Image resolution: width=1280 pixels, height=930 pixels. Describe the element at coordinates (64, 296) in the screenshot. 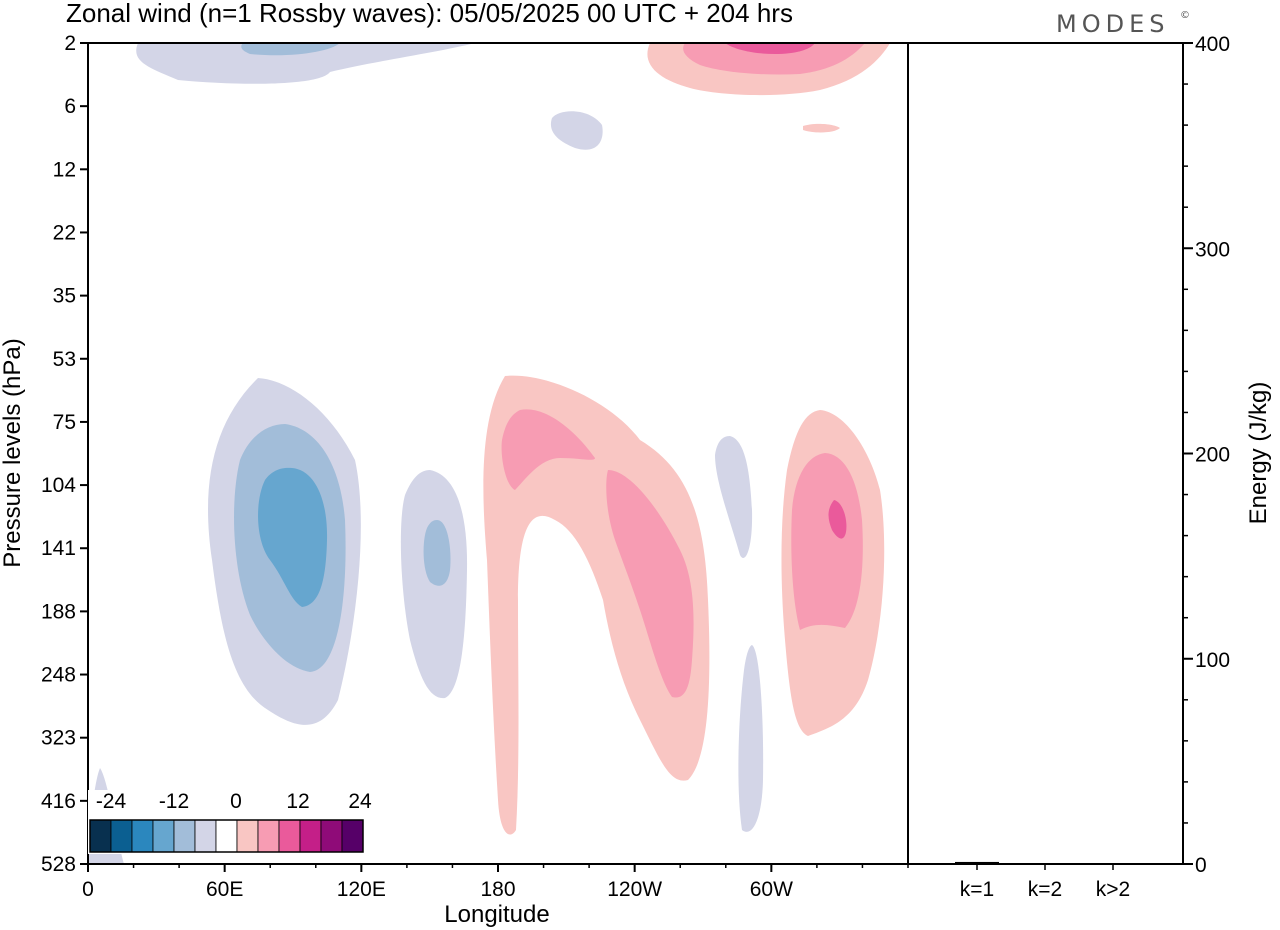

I see `y-tick-label: 35` at that location.